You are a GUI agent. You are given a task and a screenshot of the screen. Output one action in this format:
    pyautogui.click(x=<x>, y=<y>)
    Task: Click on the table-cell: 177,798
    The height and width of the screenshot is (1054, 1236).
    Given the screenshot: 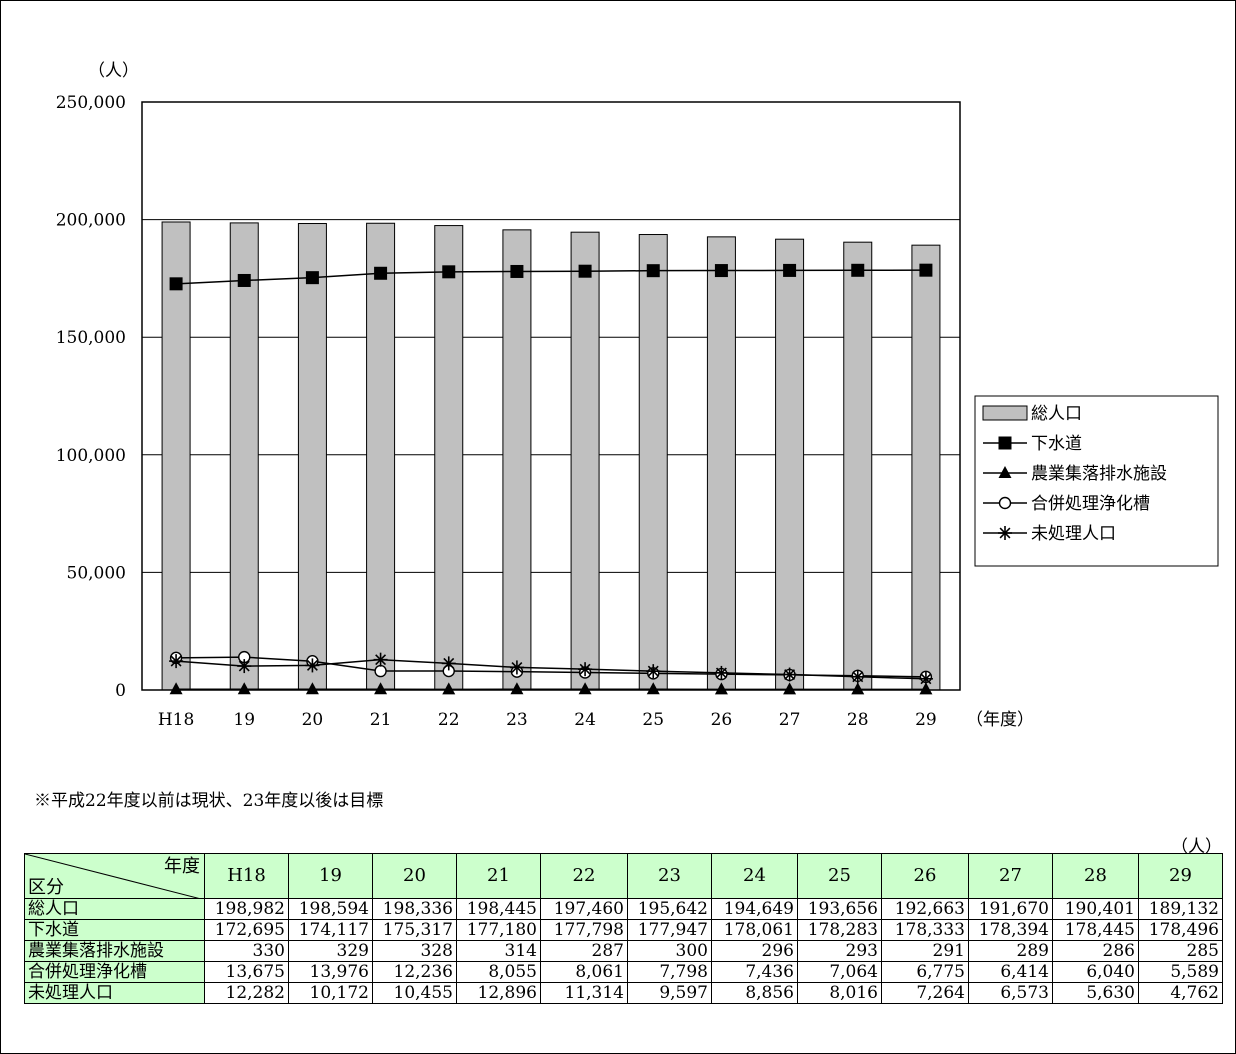 What is the action you would take?
    pyautogui.click(x=584, y=930)
    